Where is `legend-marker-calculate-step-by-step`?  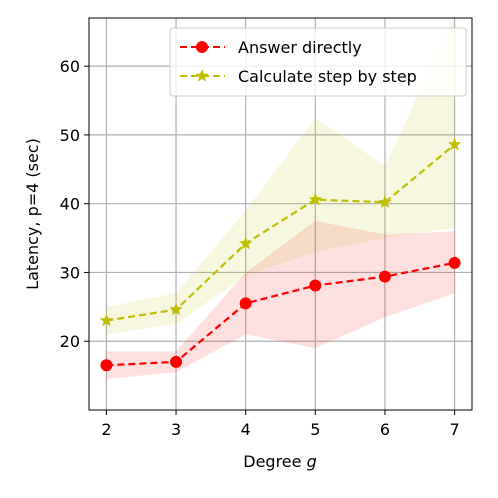 legend-marker-calculate-step-by-step is located at coordinates (202, 75).